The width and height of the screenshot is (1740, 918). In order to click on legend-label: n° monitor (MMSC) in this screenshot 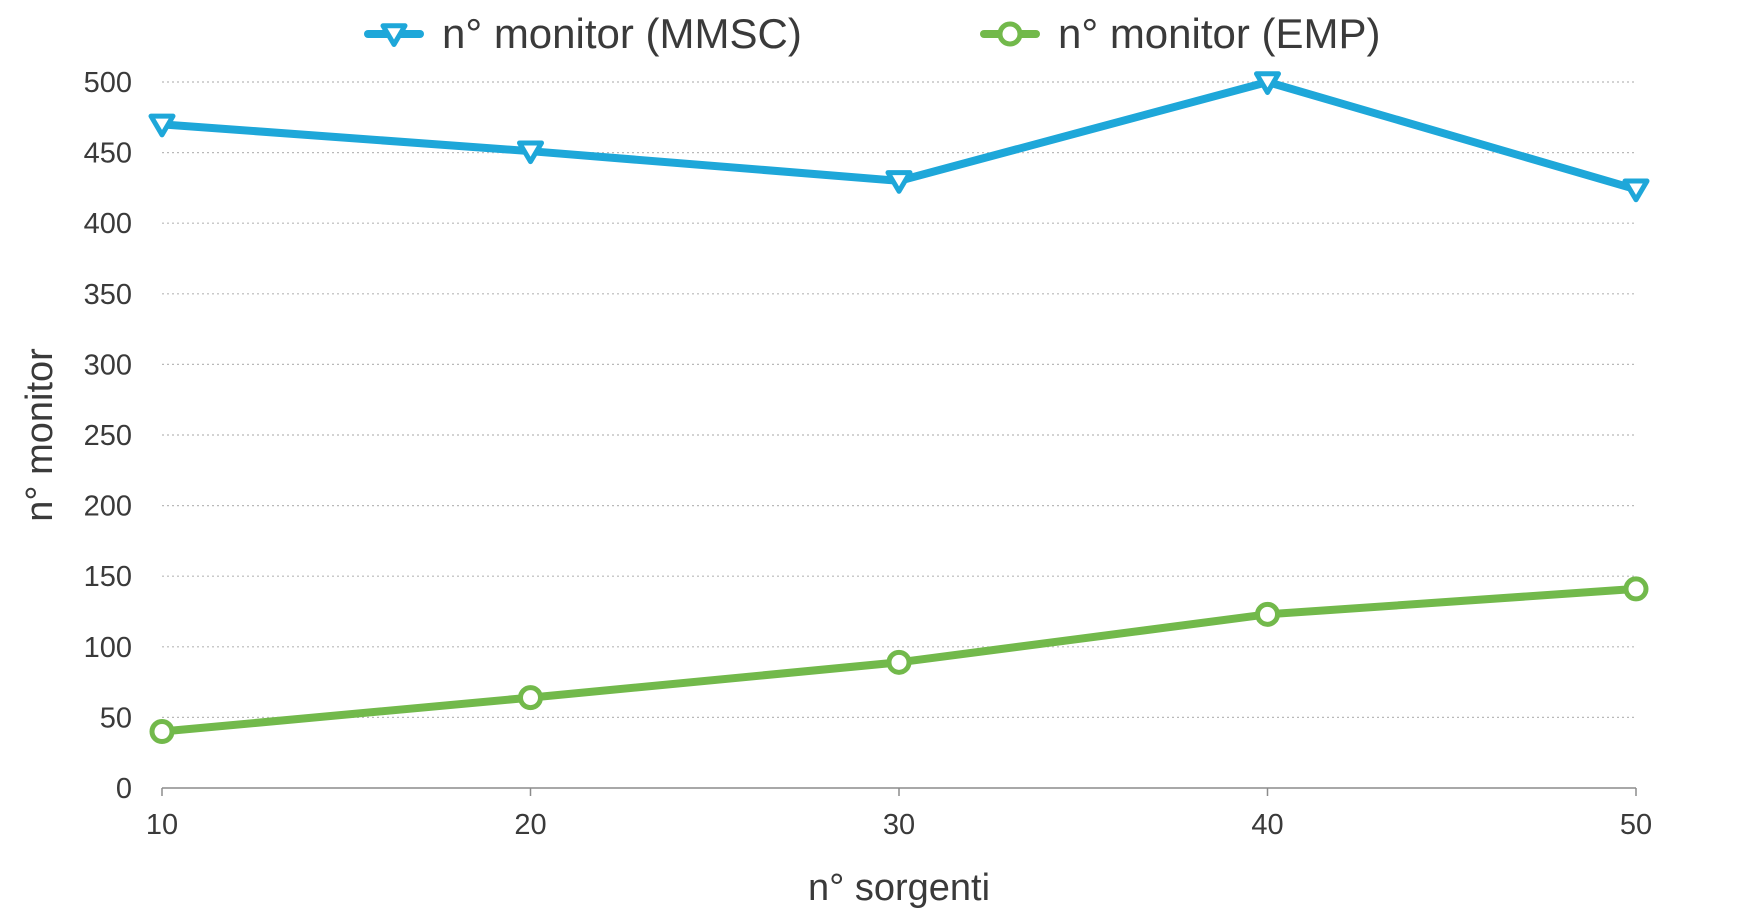, I will do `click(622, 33)`.